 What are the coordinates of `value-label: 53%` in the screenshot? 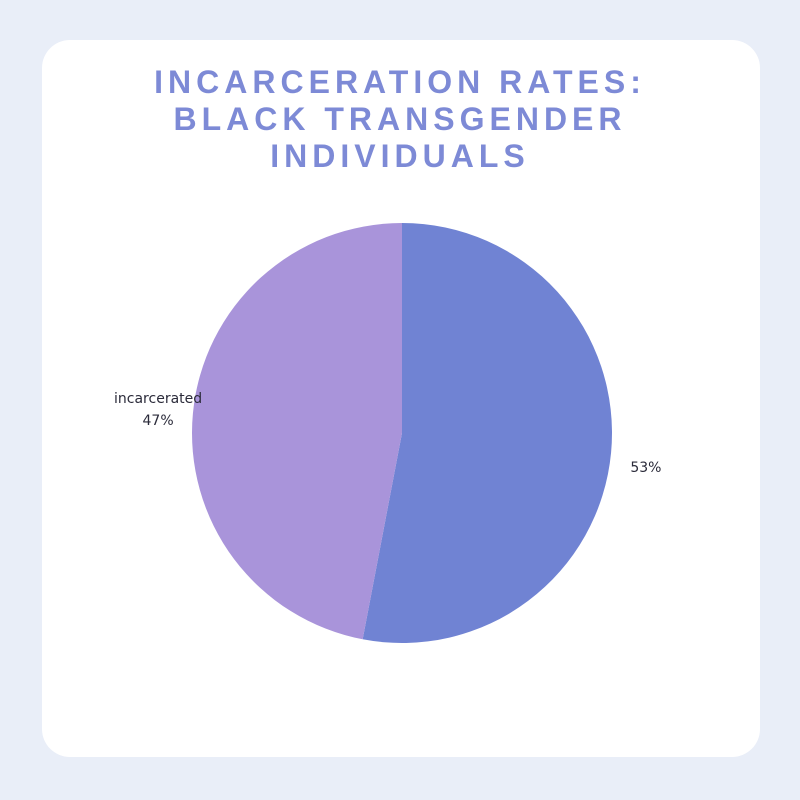 It's located at (645, 468).